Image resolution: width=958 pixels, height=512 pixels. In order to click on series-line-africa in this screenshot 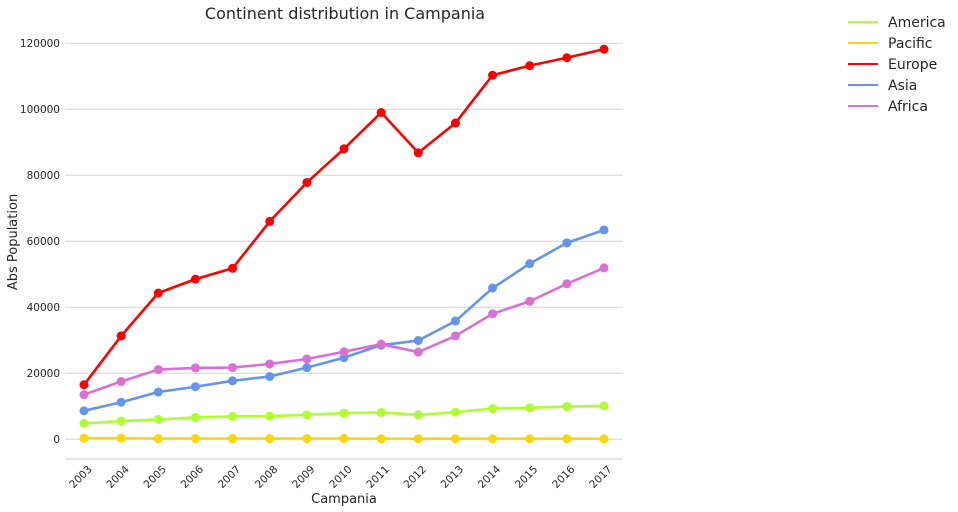, I will do `click(344, 331)`.